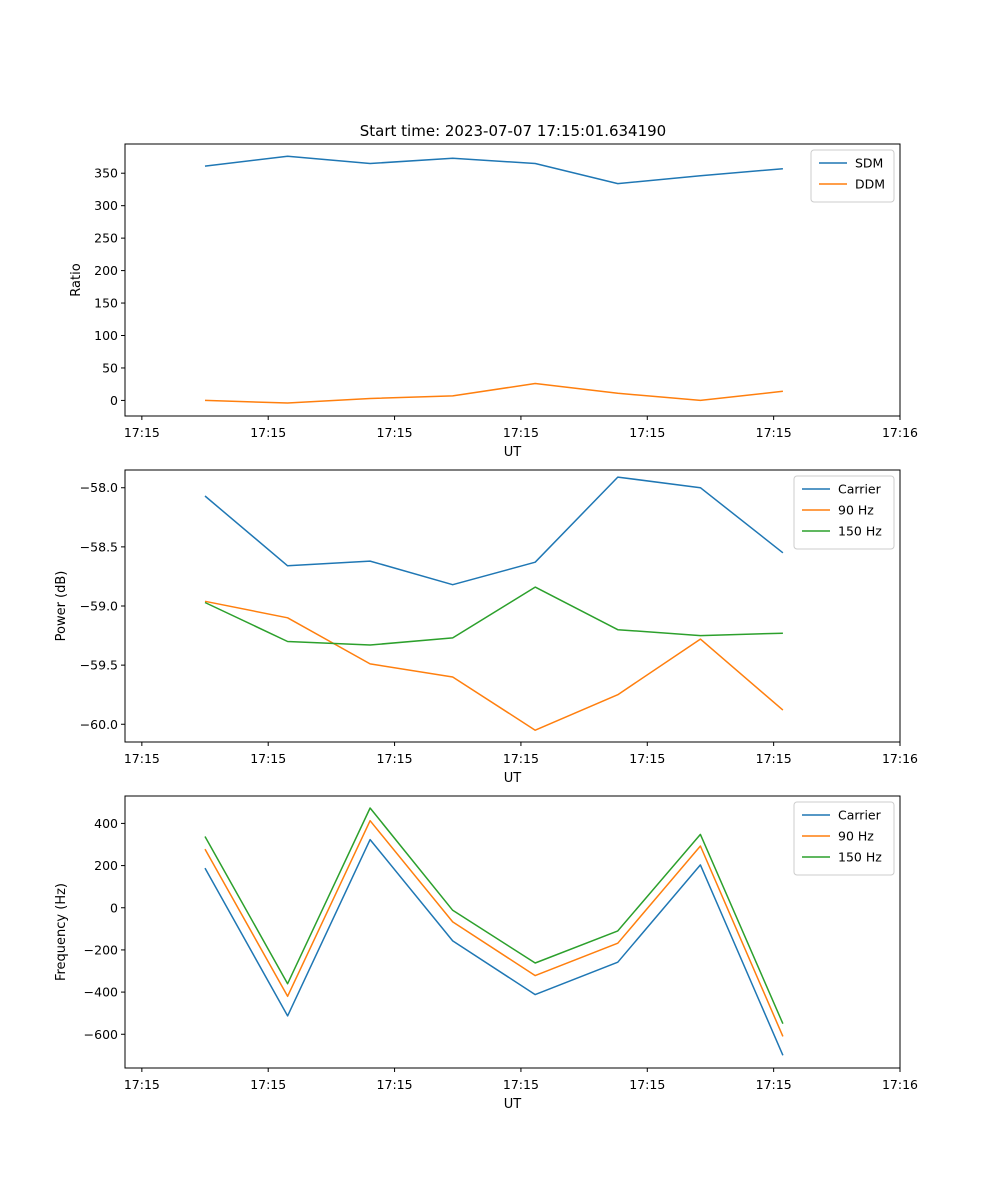  I want to click on y-axis-label: Frequency (Hz), so click(61, 932).